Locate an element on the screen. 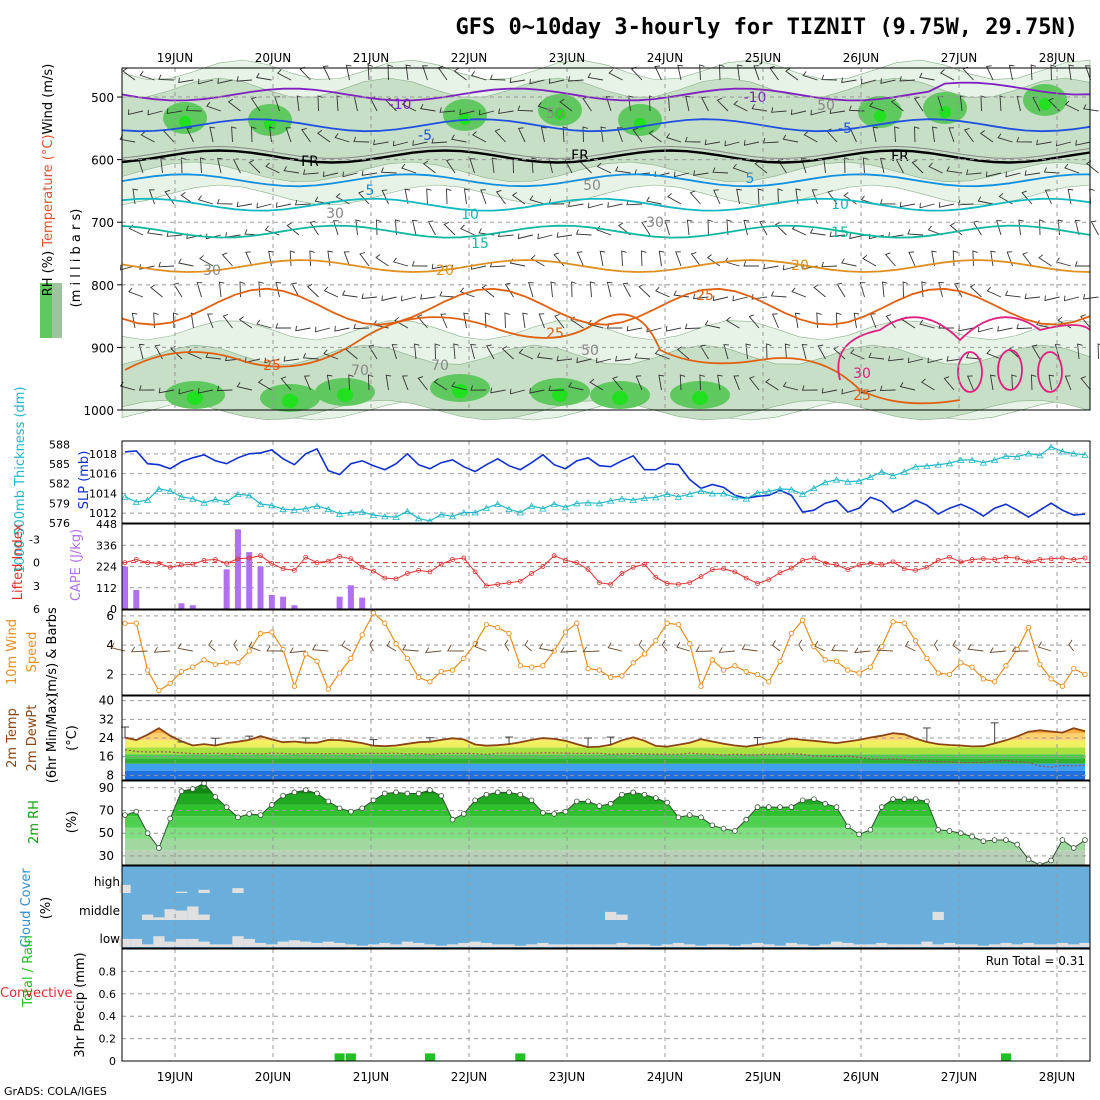  ylabel-part: (°C) is located at coordinates (72, 738).